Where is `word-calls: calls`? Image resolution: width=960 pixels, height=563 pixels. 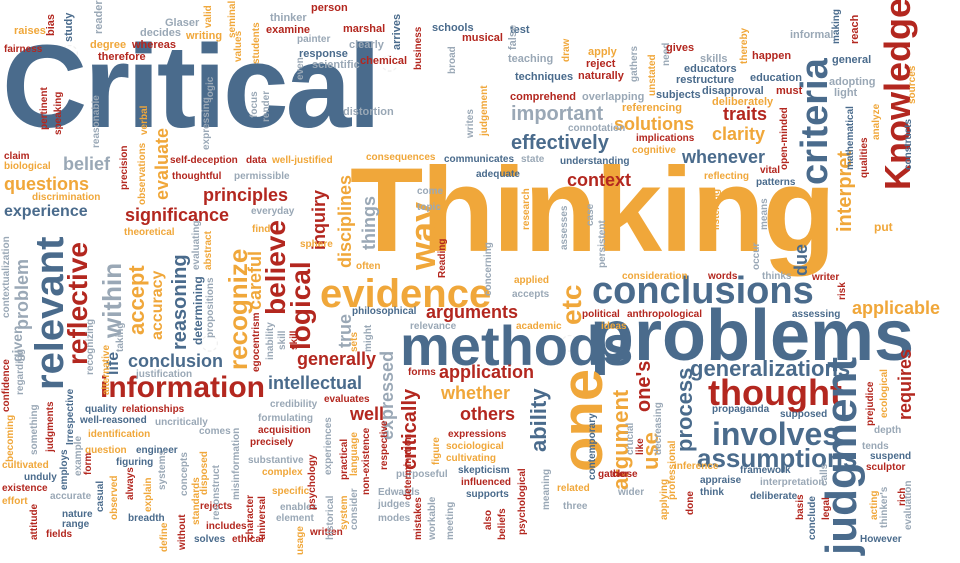
word-calls: calls is located at coordinates (824, 474).